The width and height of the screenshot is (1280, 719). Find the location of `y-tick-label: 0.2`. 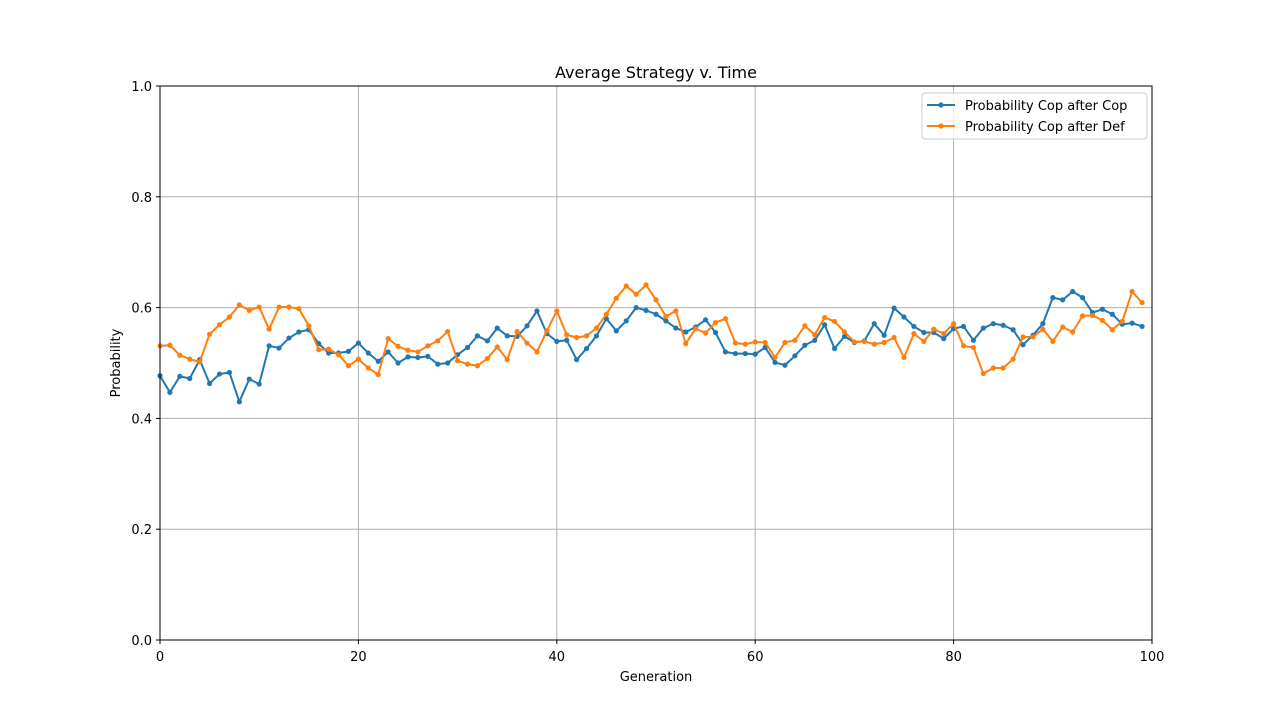

y-tick-label: 0.2 is located at coordinates (141, 530).